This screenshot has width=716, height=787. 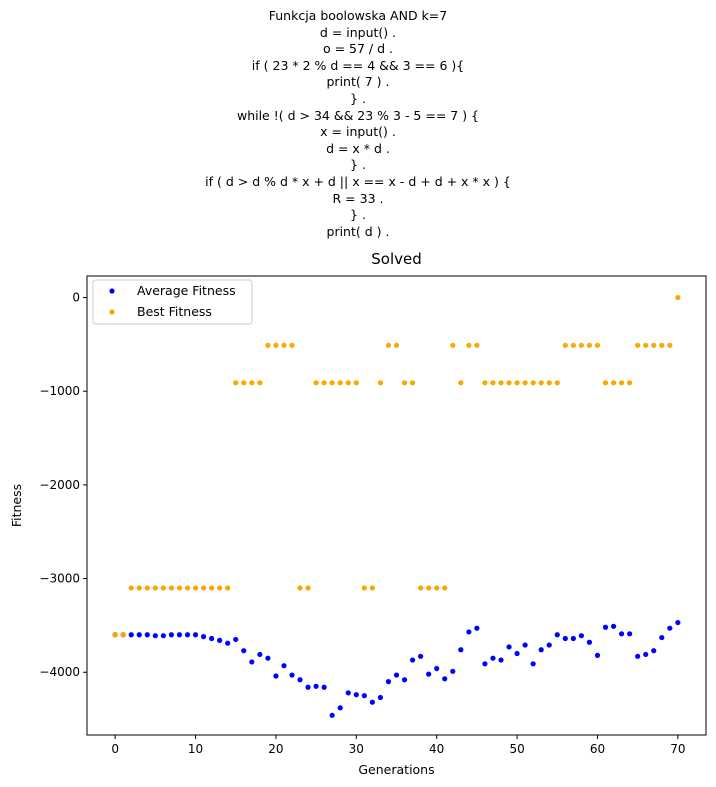 What do you see at coordinates (112, 312) in the screenshot?
I see `legend-marker-best` at bounding box center [112, 312].